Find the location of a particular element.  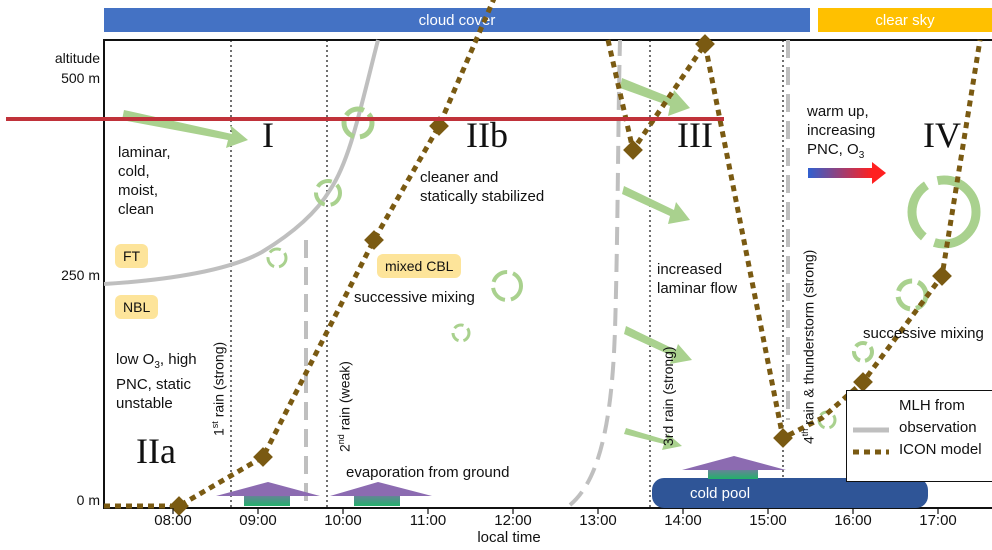

y-axis-title: altitude is located at coordinates (77, 58).